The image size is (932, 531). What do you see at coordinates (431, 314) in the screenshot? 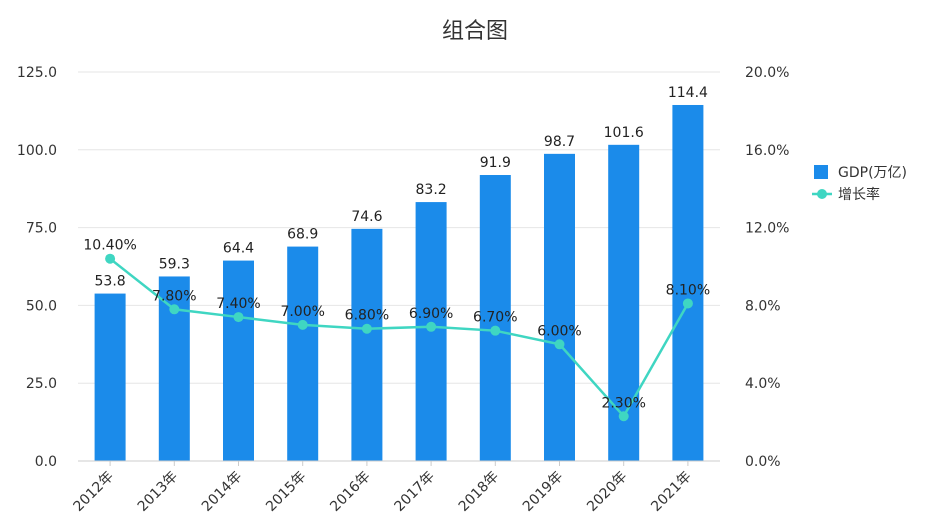
I see `growth-rate-label: 6.90%` at bounding box center [431, 314].